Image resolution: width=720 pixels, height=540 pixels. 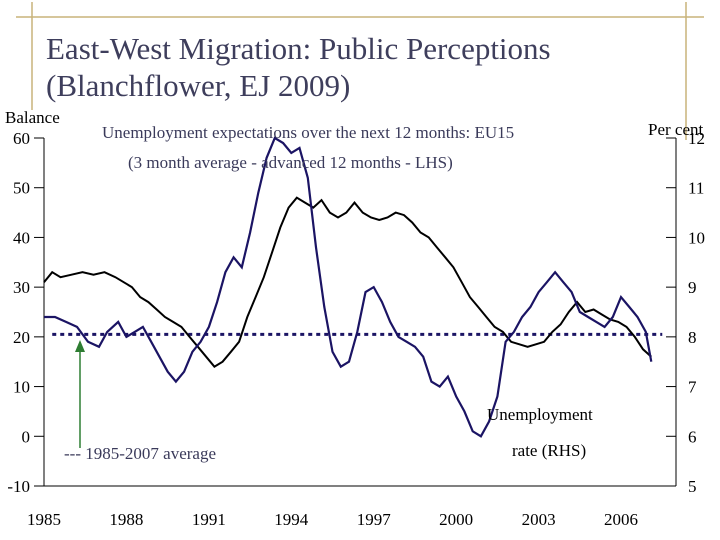 I want to click on left-tick-label: 20, so click(x=21, y=337).